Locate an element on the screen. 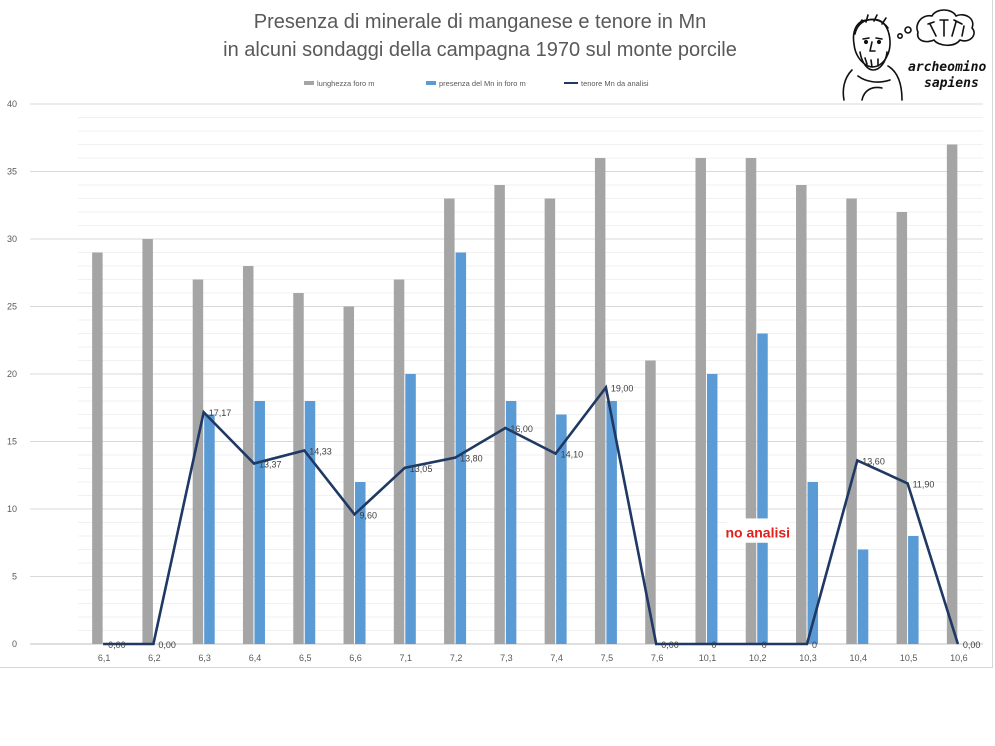 Image resolution: width=995 pixels, height=746 pixels. bar-lunghezza-6,2 is located at coordinates (147, 441).